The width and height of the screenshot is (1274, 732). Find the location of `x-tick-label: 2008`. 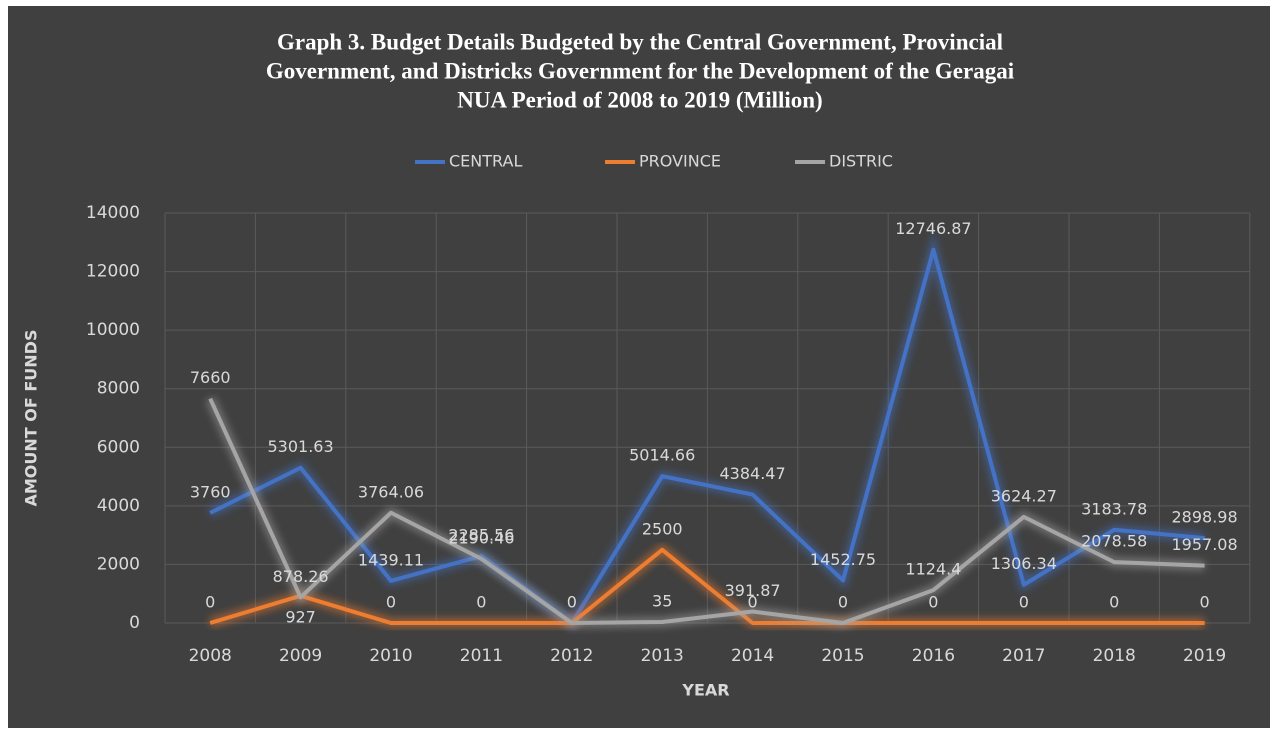

x-tick-label: 2008 is located at coordinates (210, 656).